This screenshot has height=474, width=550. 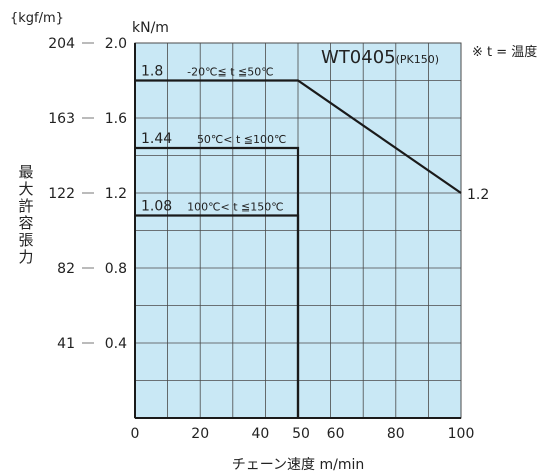 I want to click on y-unit-secondary: {kgf/m}, so click(x=37, y=18).